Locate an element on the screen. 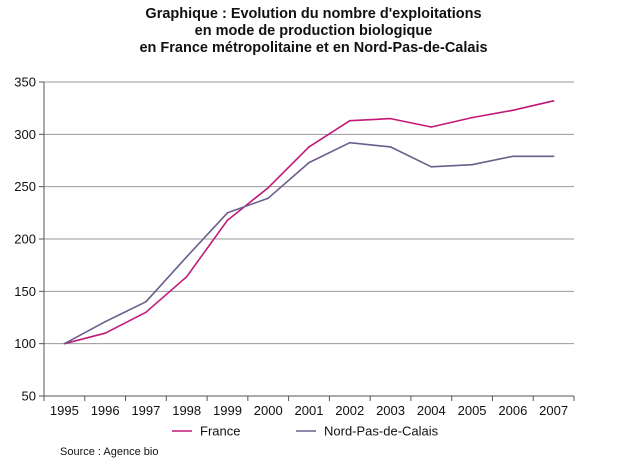 This screenshot has width=627, height=465. chart-title-line-2: en mode de production biologique is located at coordinates (313, 31).